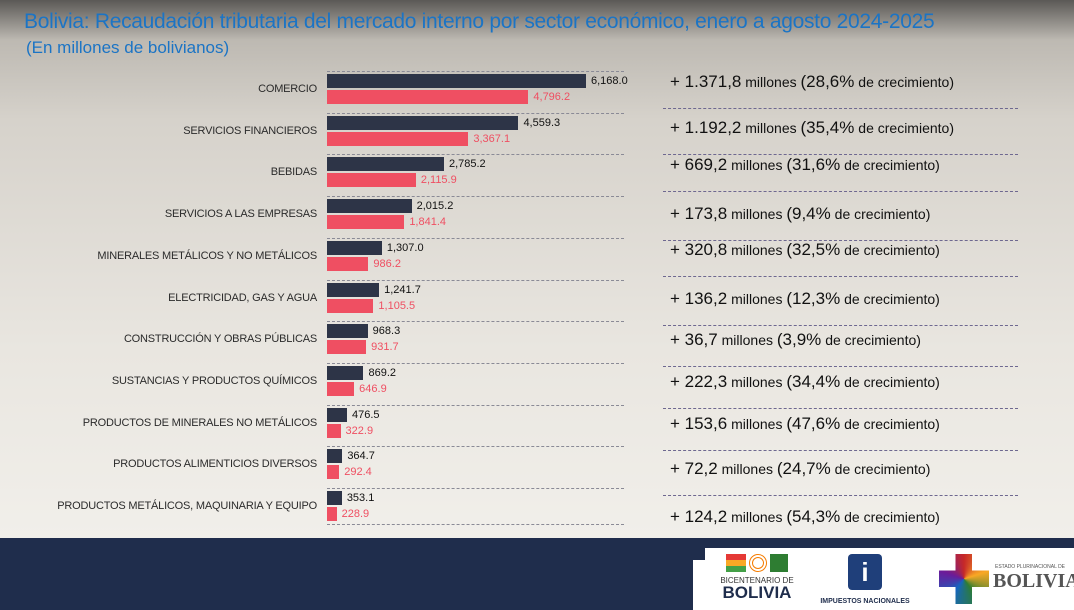 This screenshot has width=1074, height=610. What do you see at coordinates (187, 506) in the screenshot?
I see `category-label: PRODUCTOS METÁLICOS, MAQUINARIA Y EQUIPO` at bounding box center [187, 506].